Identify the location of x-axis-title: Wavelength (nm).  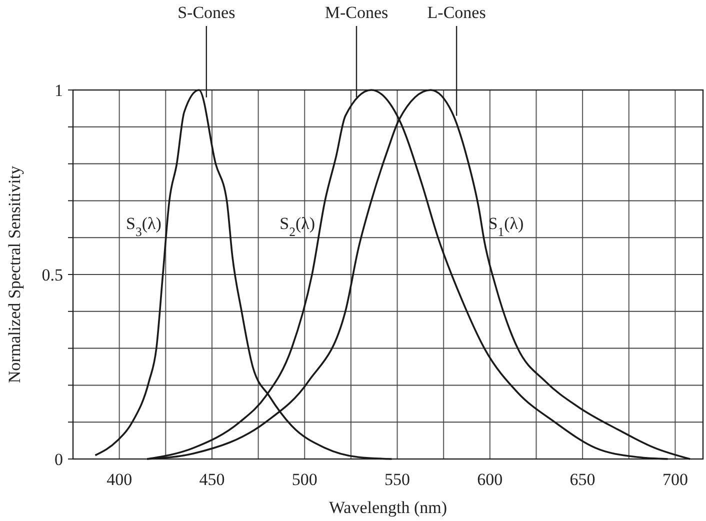
(388, 507).